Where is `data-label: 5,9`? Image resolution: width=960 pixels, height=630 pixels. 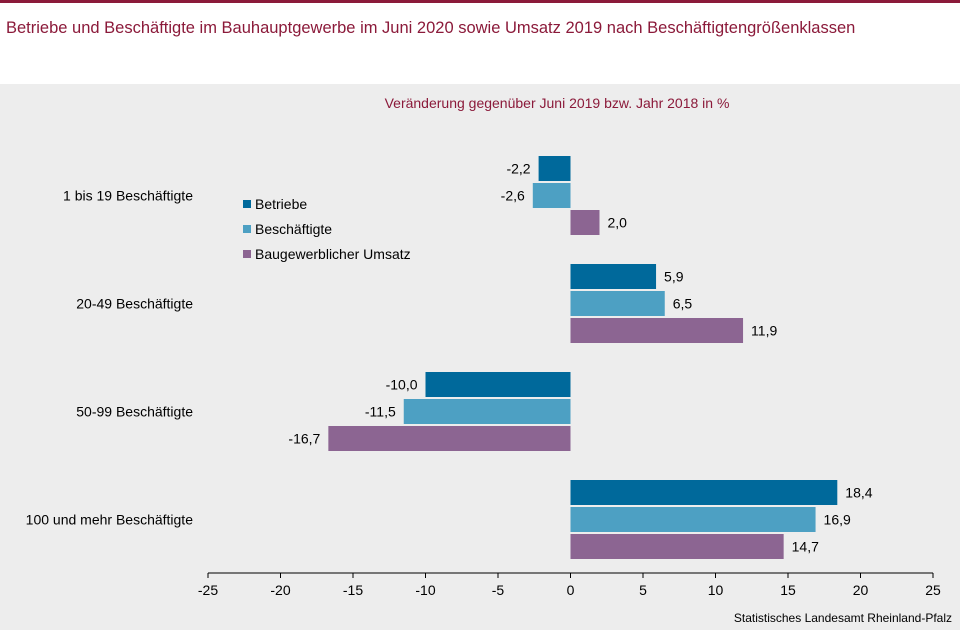 data-label: 5,9 is located at coordinates (674, 277).